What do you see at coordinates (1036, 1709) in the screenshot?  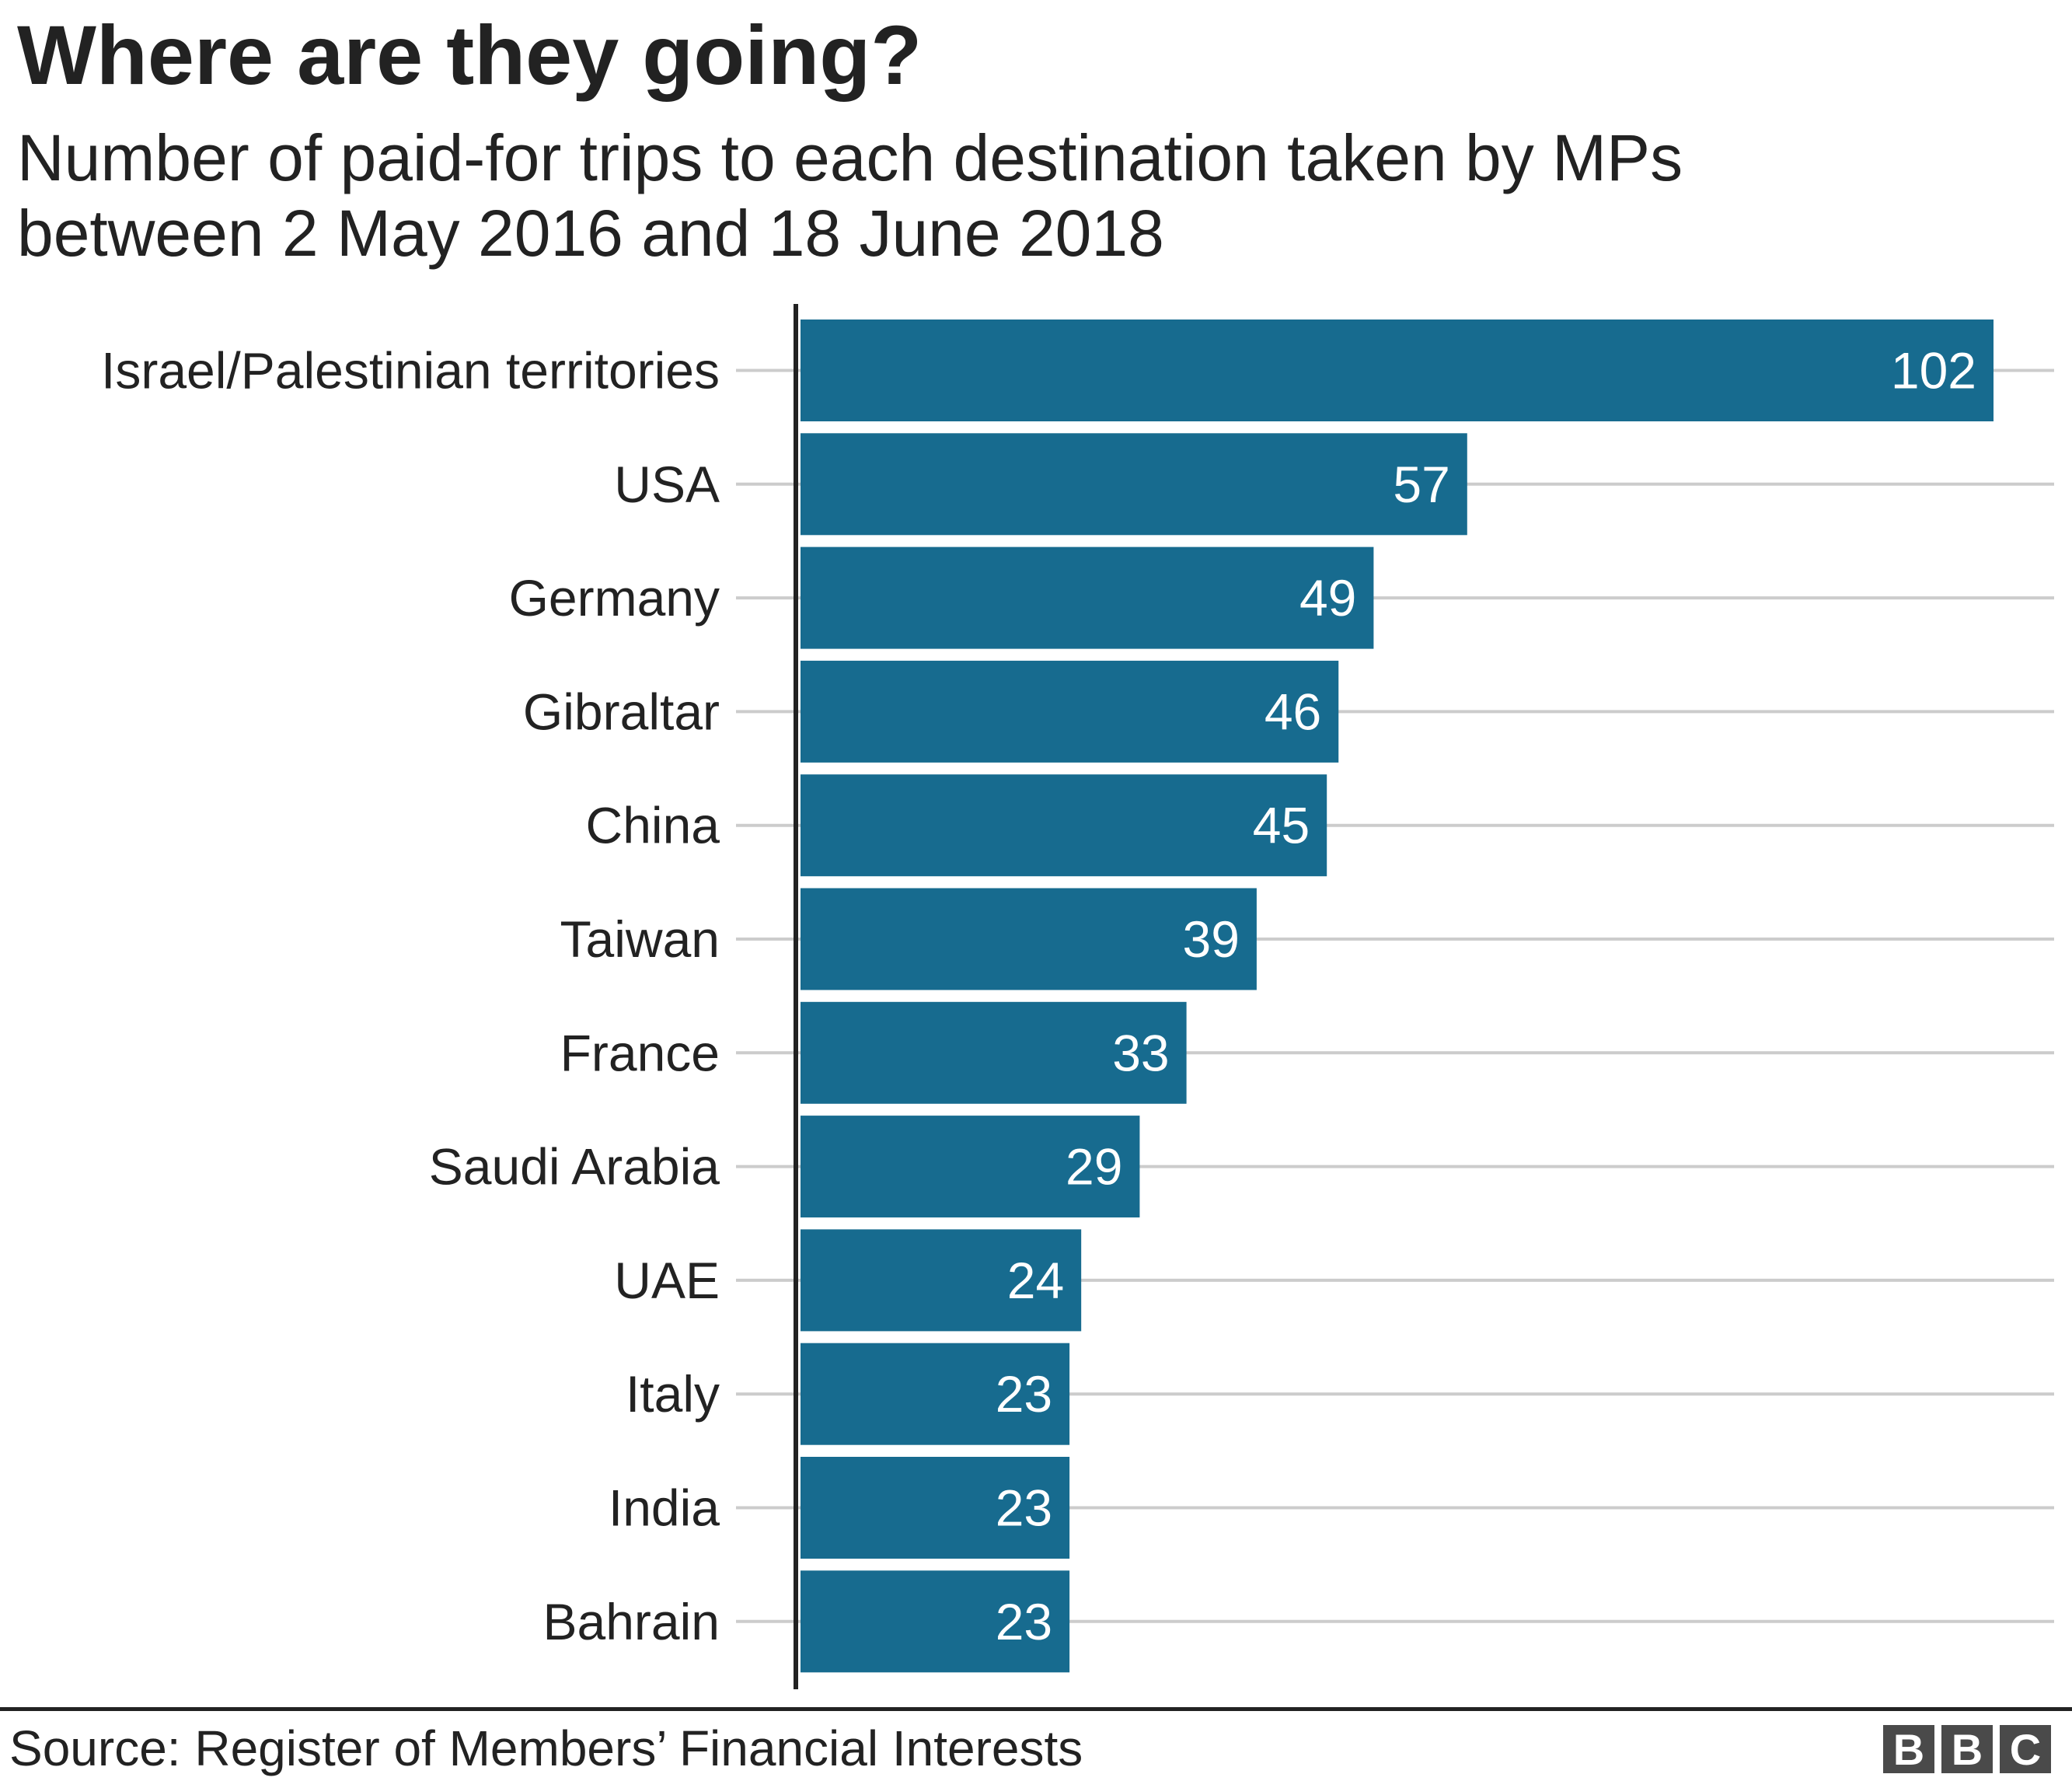 I see `footer-divider` at bounding box center [1036, 1709].